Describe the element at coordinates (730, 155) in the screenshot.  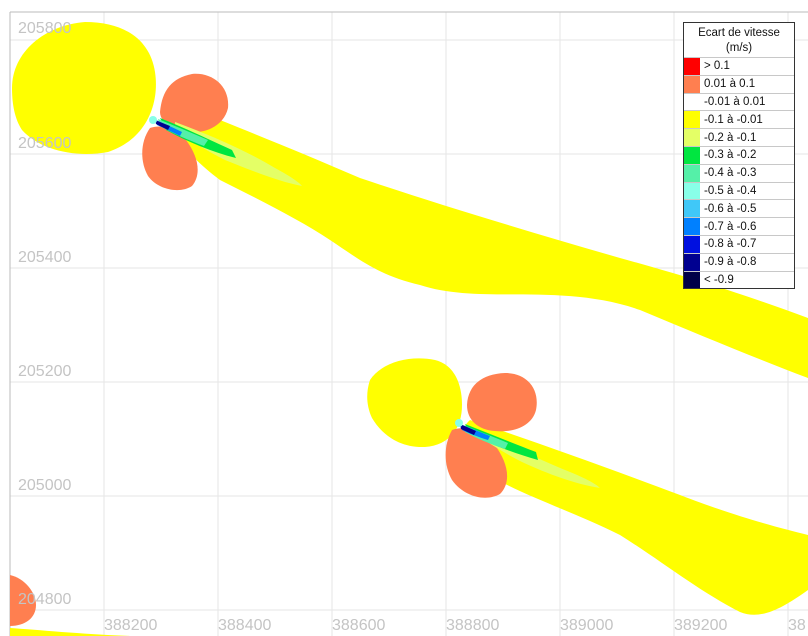
I see `legend-label: -0.3 à -0.2` at that location.